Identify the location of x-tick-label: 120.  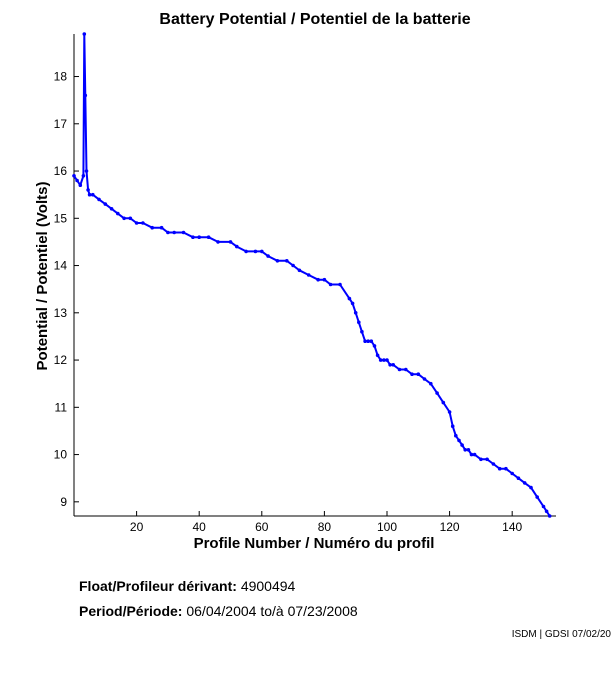
(450, 527).